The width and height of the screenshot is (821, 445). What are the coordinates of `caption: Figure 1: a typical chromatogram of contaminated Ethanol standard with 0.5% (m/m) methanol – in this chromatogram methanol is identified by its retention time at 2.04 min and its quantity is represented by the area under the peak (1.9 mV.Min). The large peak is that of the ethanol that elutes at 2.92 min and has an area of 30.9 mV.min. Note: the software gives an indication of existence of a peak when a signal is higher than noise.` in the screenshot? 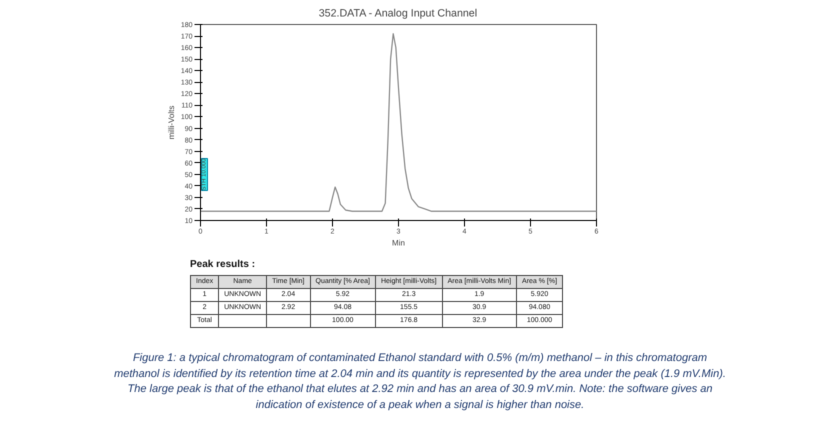 It's located at (420, 382).